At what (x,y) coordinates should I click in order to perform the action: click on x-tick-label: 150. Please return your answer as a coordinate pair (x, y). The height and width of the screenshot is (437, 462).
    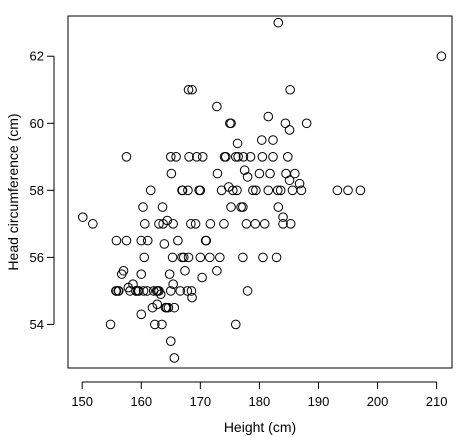
    Looking at the image, I should click on (82, 401).